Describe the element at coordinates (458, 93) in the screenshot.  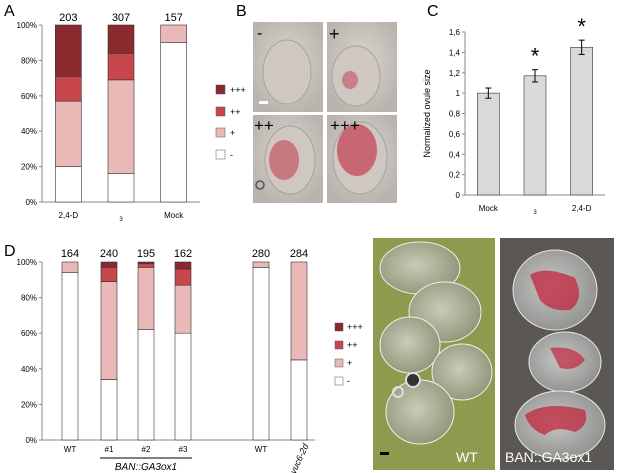
I see `y-tick-label: 1` at that location.